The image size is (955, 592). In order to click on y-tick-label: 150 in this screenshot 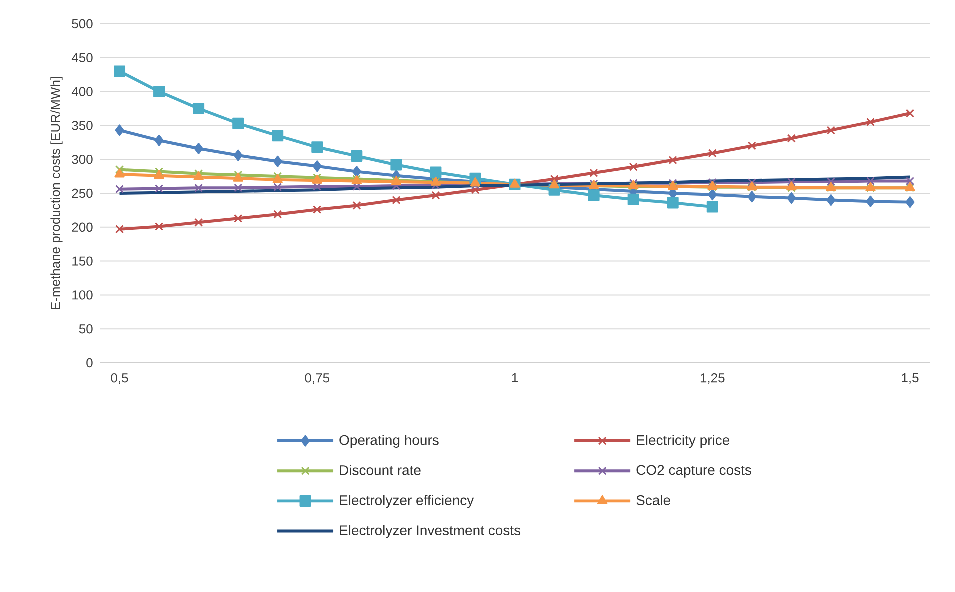, I will do `click(82, 261)`.